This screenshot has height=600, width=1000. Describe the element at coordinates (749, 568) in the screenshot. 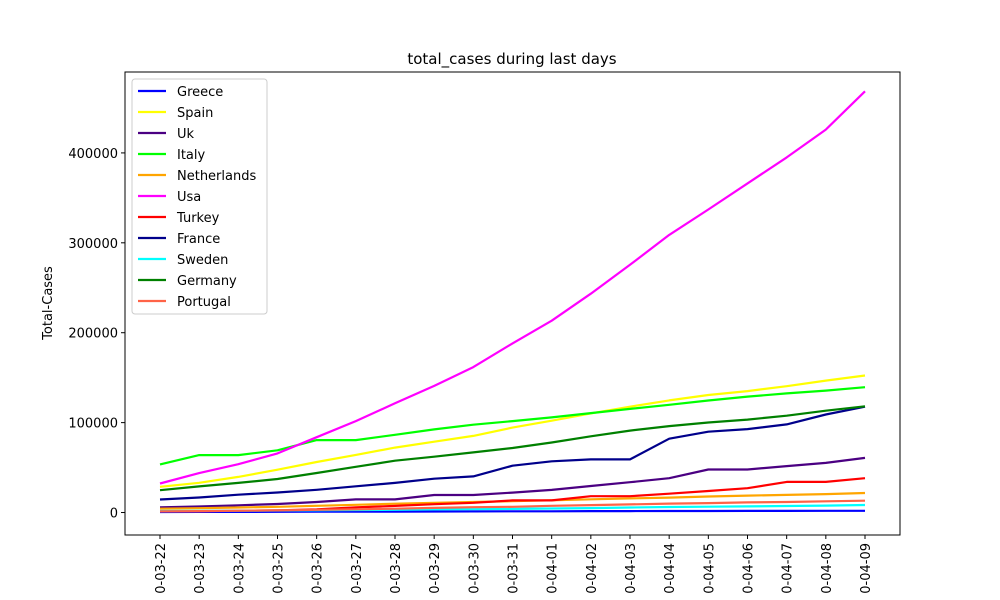

I see `x-tick-label: 0-04-06` at that location.